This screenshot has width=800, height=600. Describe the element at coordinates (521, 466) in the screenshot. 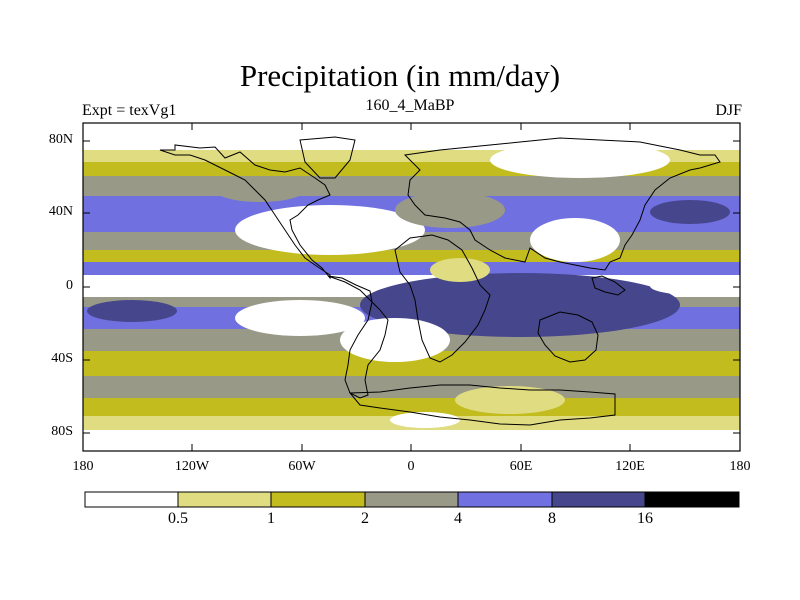

I see `lon-tick-label: 60E` at that location.